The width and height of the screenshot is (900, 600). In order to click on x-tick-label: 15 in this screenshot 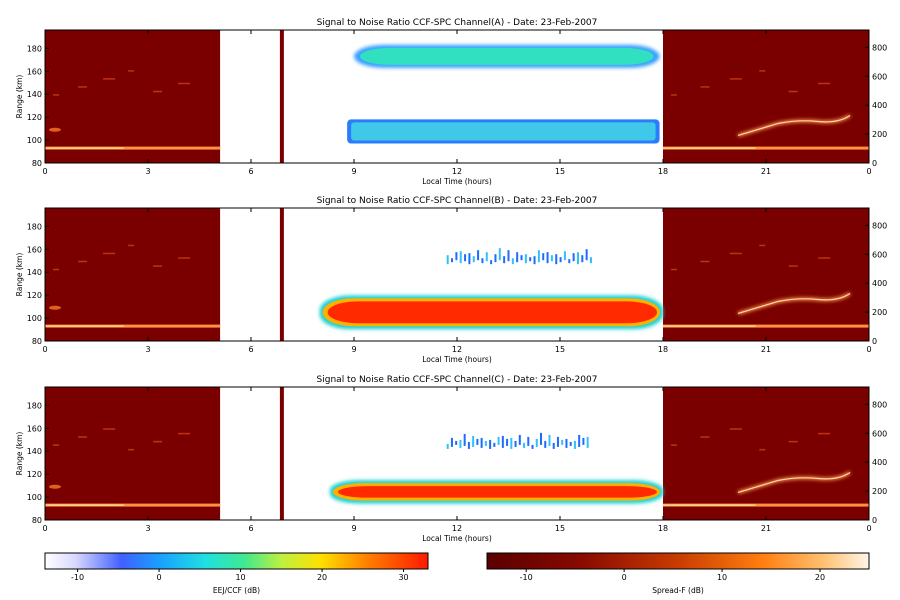, I will do `click(560, 171)`.